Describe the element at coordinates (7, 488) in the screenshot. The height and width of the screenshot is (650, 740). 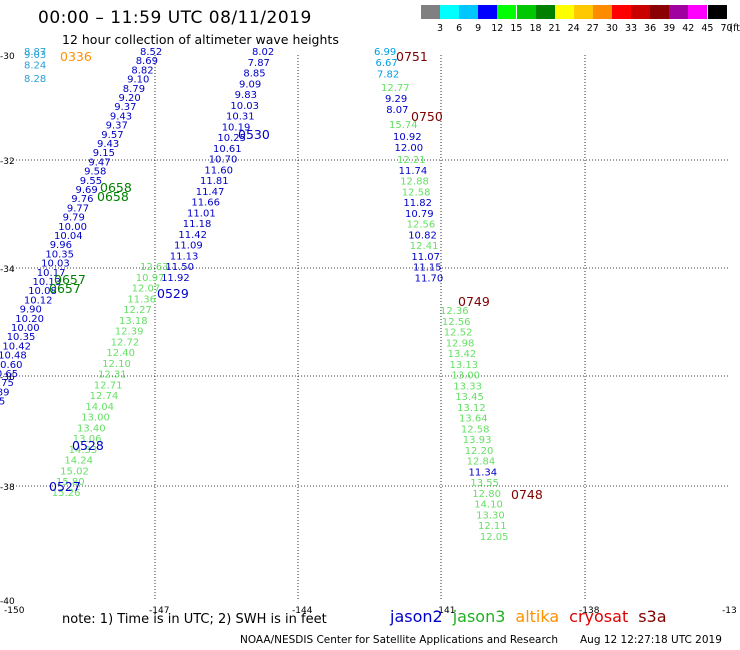
I see `latitude-tick-label: -38` at that location.